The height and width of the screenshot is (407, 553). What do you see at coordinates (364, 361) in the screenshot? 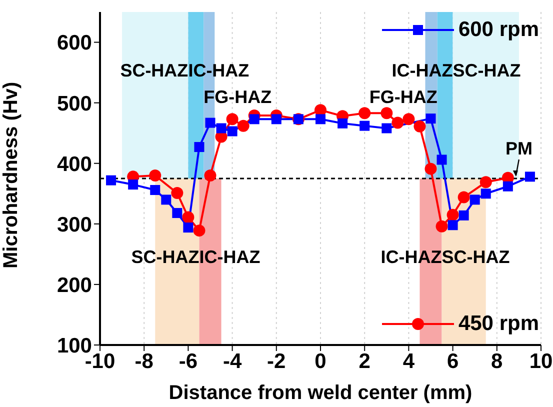
I see `x-tick-label: 2` at bounding box center [364, 361].